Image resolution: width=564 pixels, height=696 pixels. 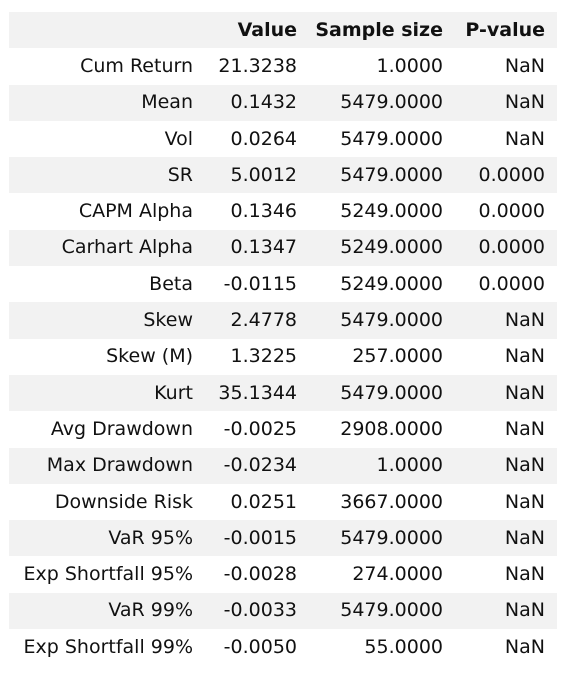 What do you see at coordinates (180, 174) in the screenshot?
I see `row-label: SR` at bounding box center [180, 174].